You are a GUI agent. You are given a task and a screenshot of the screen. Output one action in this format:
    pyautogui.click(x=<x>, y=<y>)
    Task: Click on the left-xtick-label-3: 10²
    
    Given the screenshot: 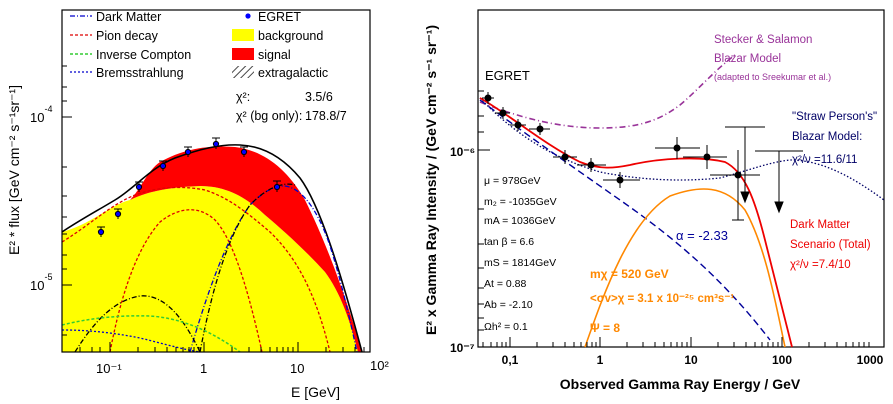 What is the action you would take?
    pyautogui.click(x=379, y=365)
    